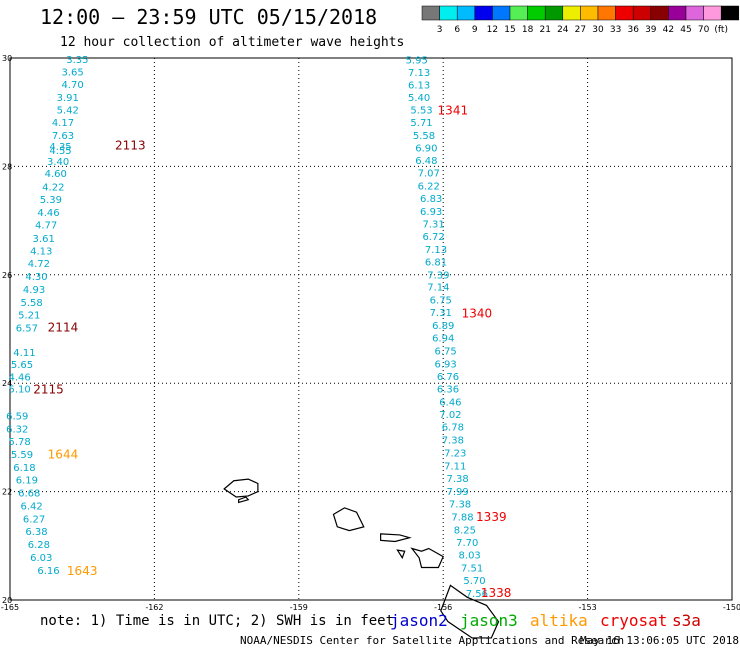 The height and width of the screenshot is (650, 740). I want to click on wave-height-label: 6.27, so click(34, 520).